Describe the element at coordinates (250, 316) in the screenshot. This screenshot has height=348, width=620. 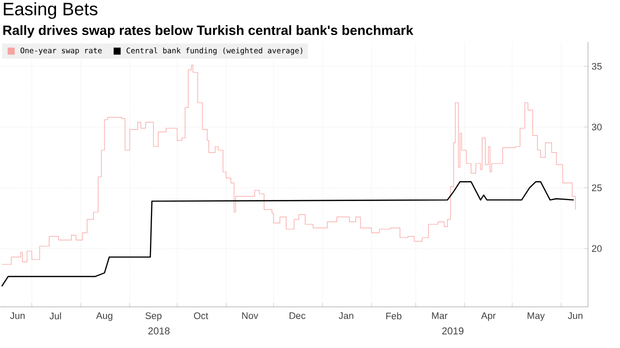
I see `x-tick-label: Nov` at that location.